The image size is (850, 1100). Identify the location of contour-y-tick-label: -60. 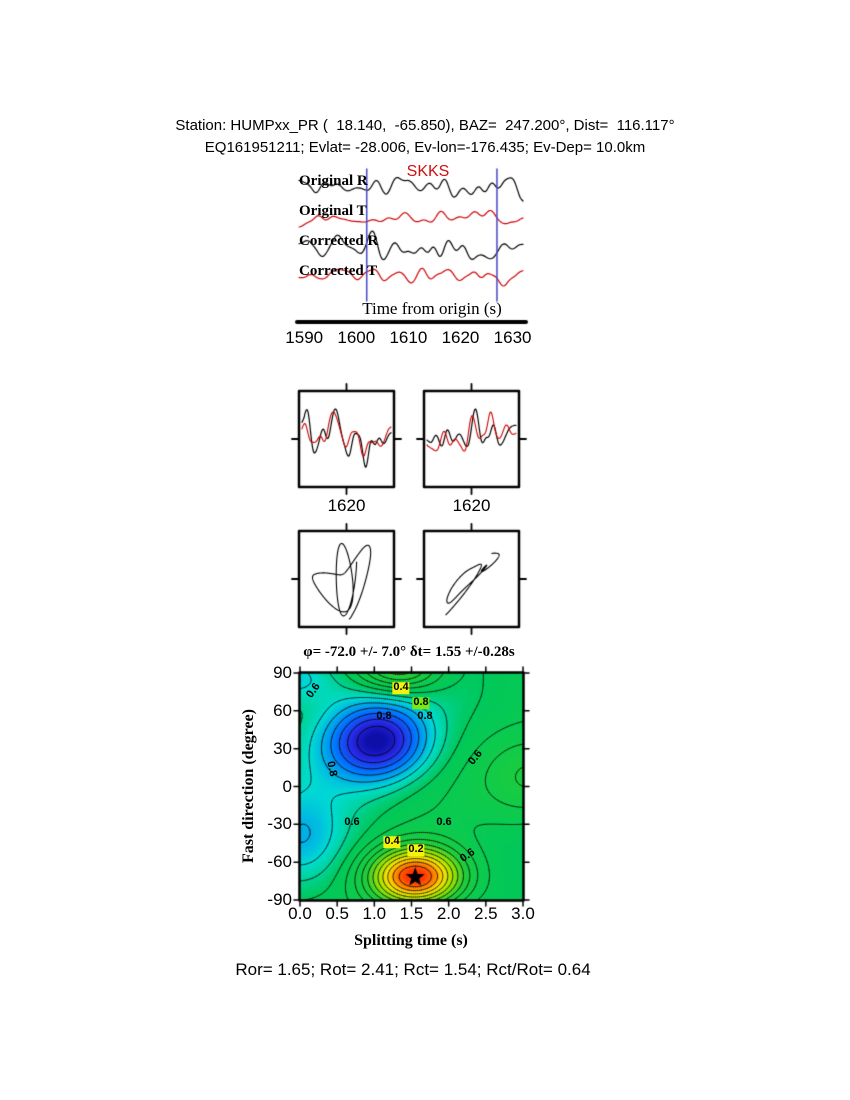
(279, 862).